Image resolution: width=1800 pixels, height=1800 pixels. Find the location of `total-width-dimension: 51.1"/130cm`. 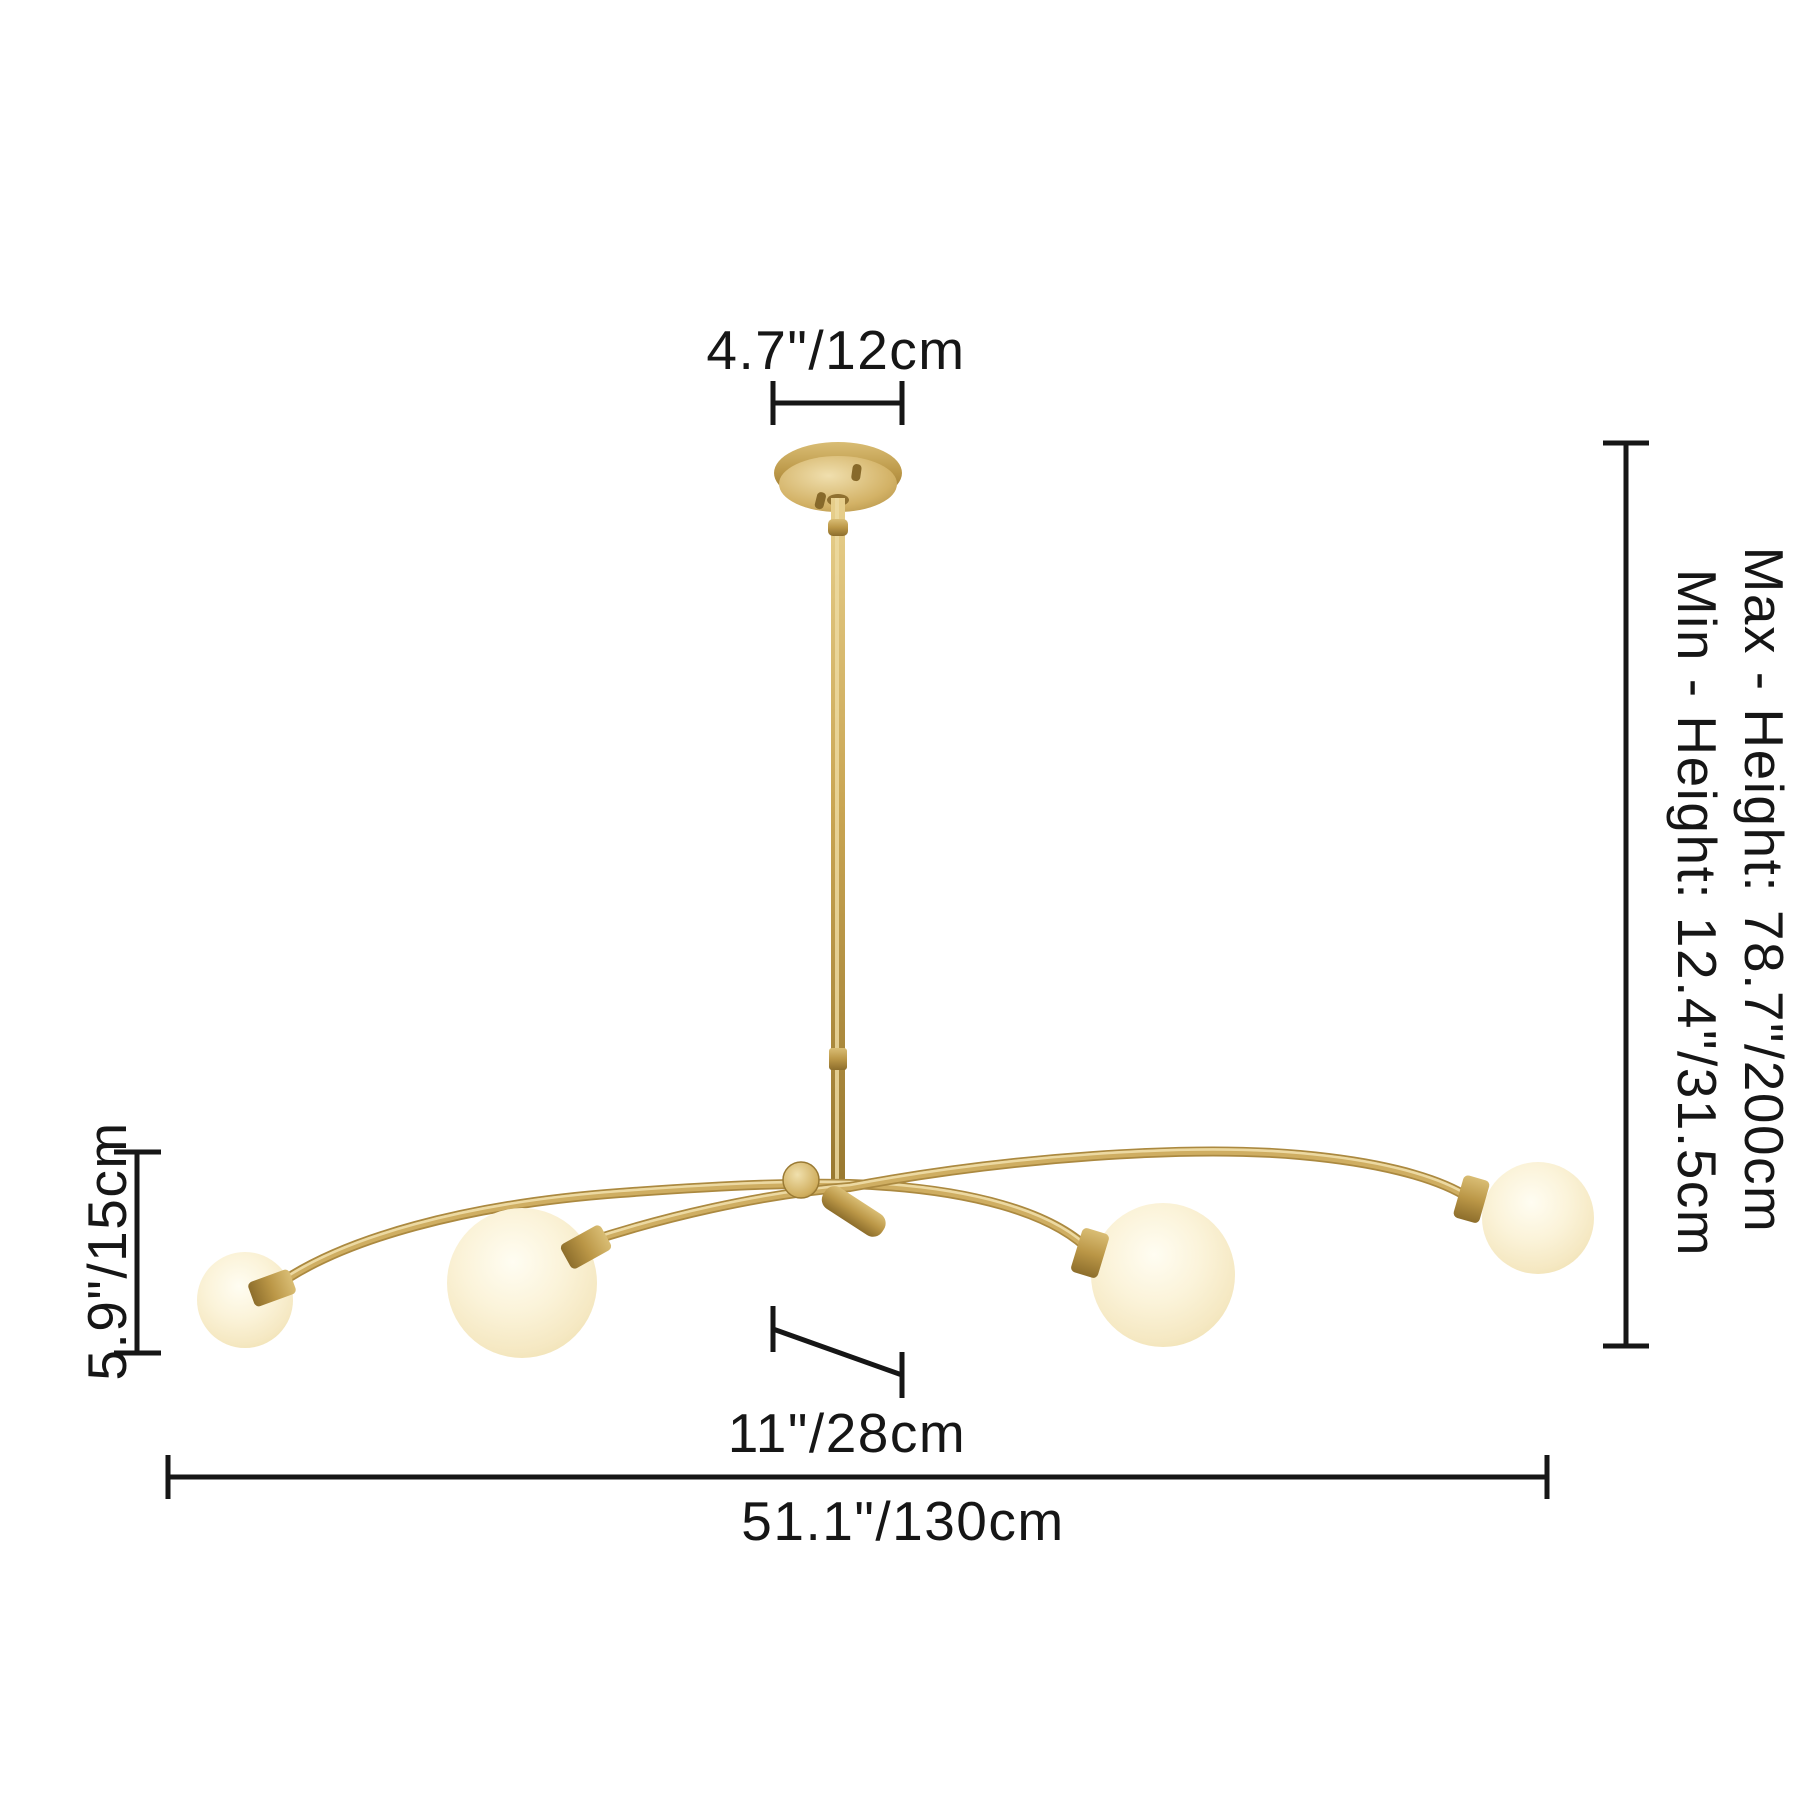

total-width-dimension: 51.1"/130cm is located at coordinates (857, 1503).